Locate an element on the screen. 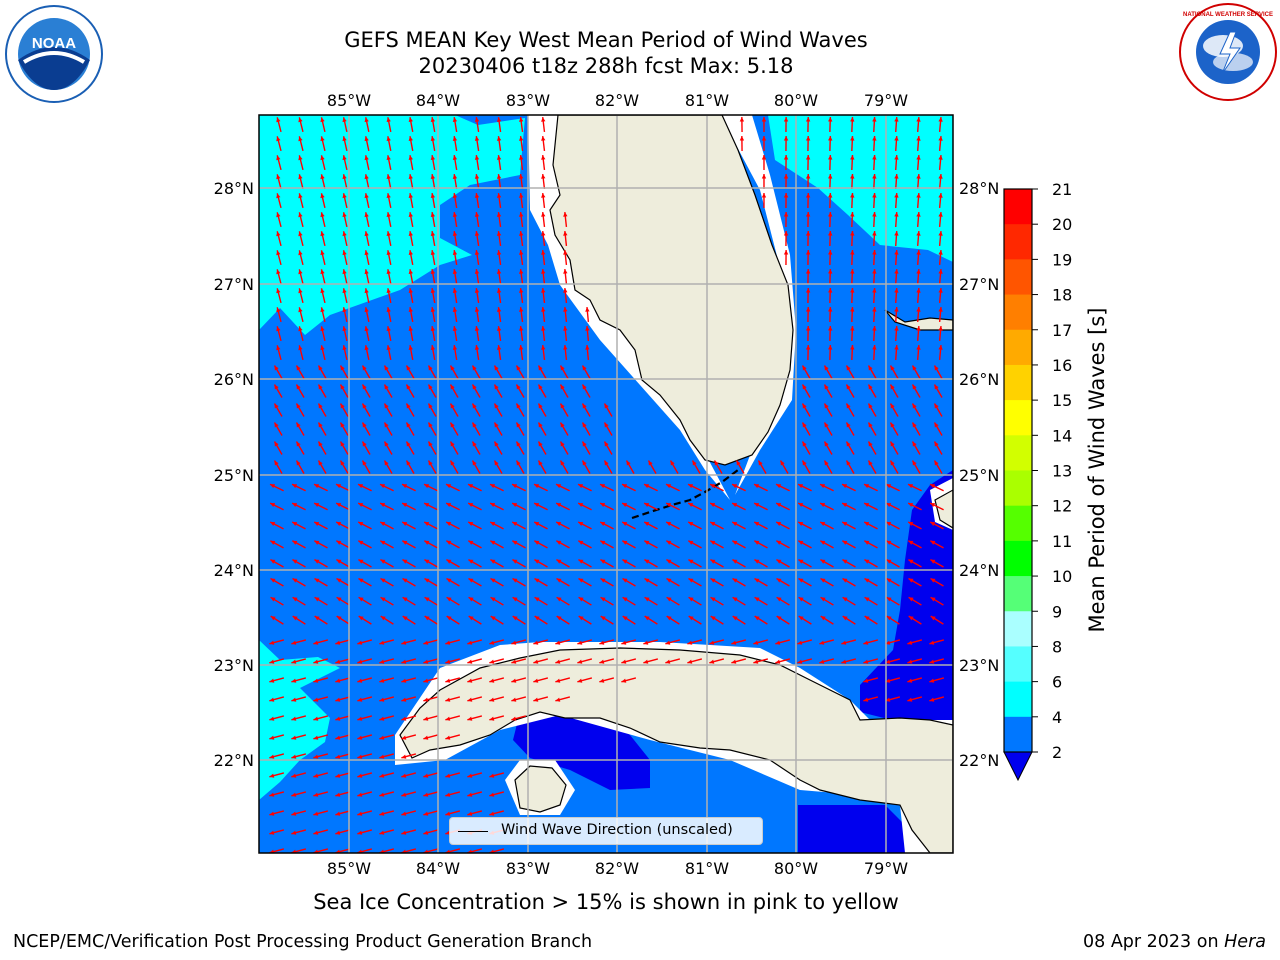  colorbar-tick-label: 18 is located at coordinates (1062, 295).